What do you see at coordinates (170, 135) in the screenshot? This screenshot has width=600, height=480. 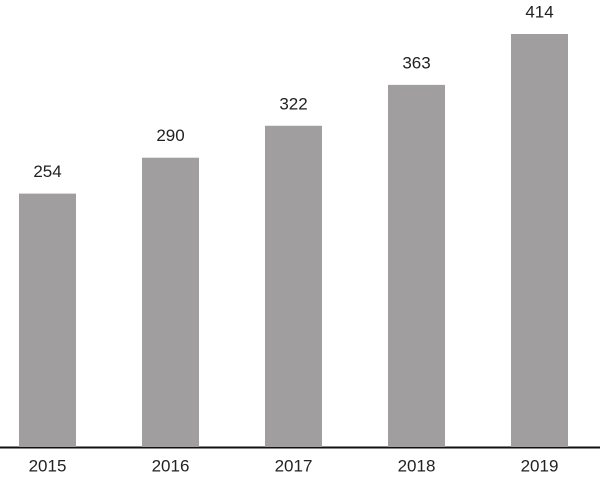 I see `value-label: 290` at bounding box center [170, 135].